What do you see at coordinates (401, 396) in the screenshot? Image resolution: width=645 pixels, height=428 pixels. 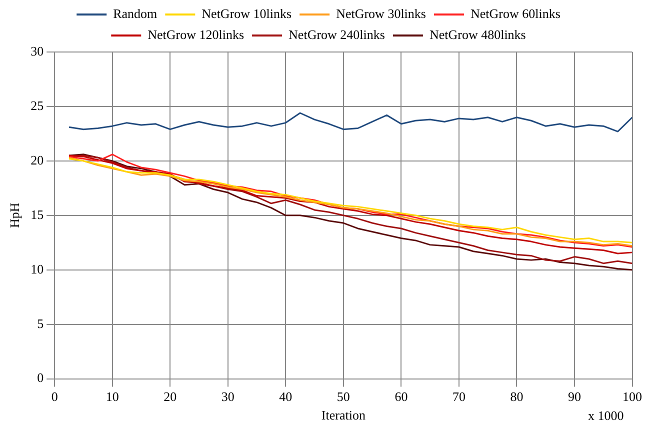 I see `x-tick-label: 60` at bounding box center [401, 396].